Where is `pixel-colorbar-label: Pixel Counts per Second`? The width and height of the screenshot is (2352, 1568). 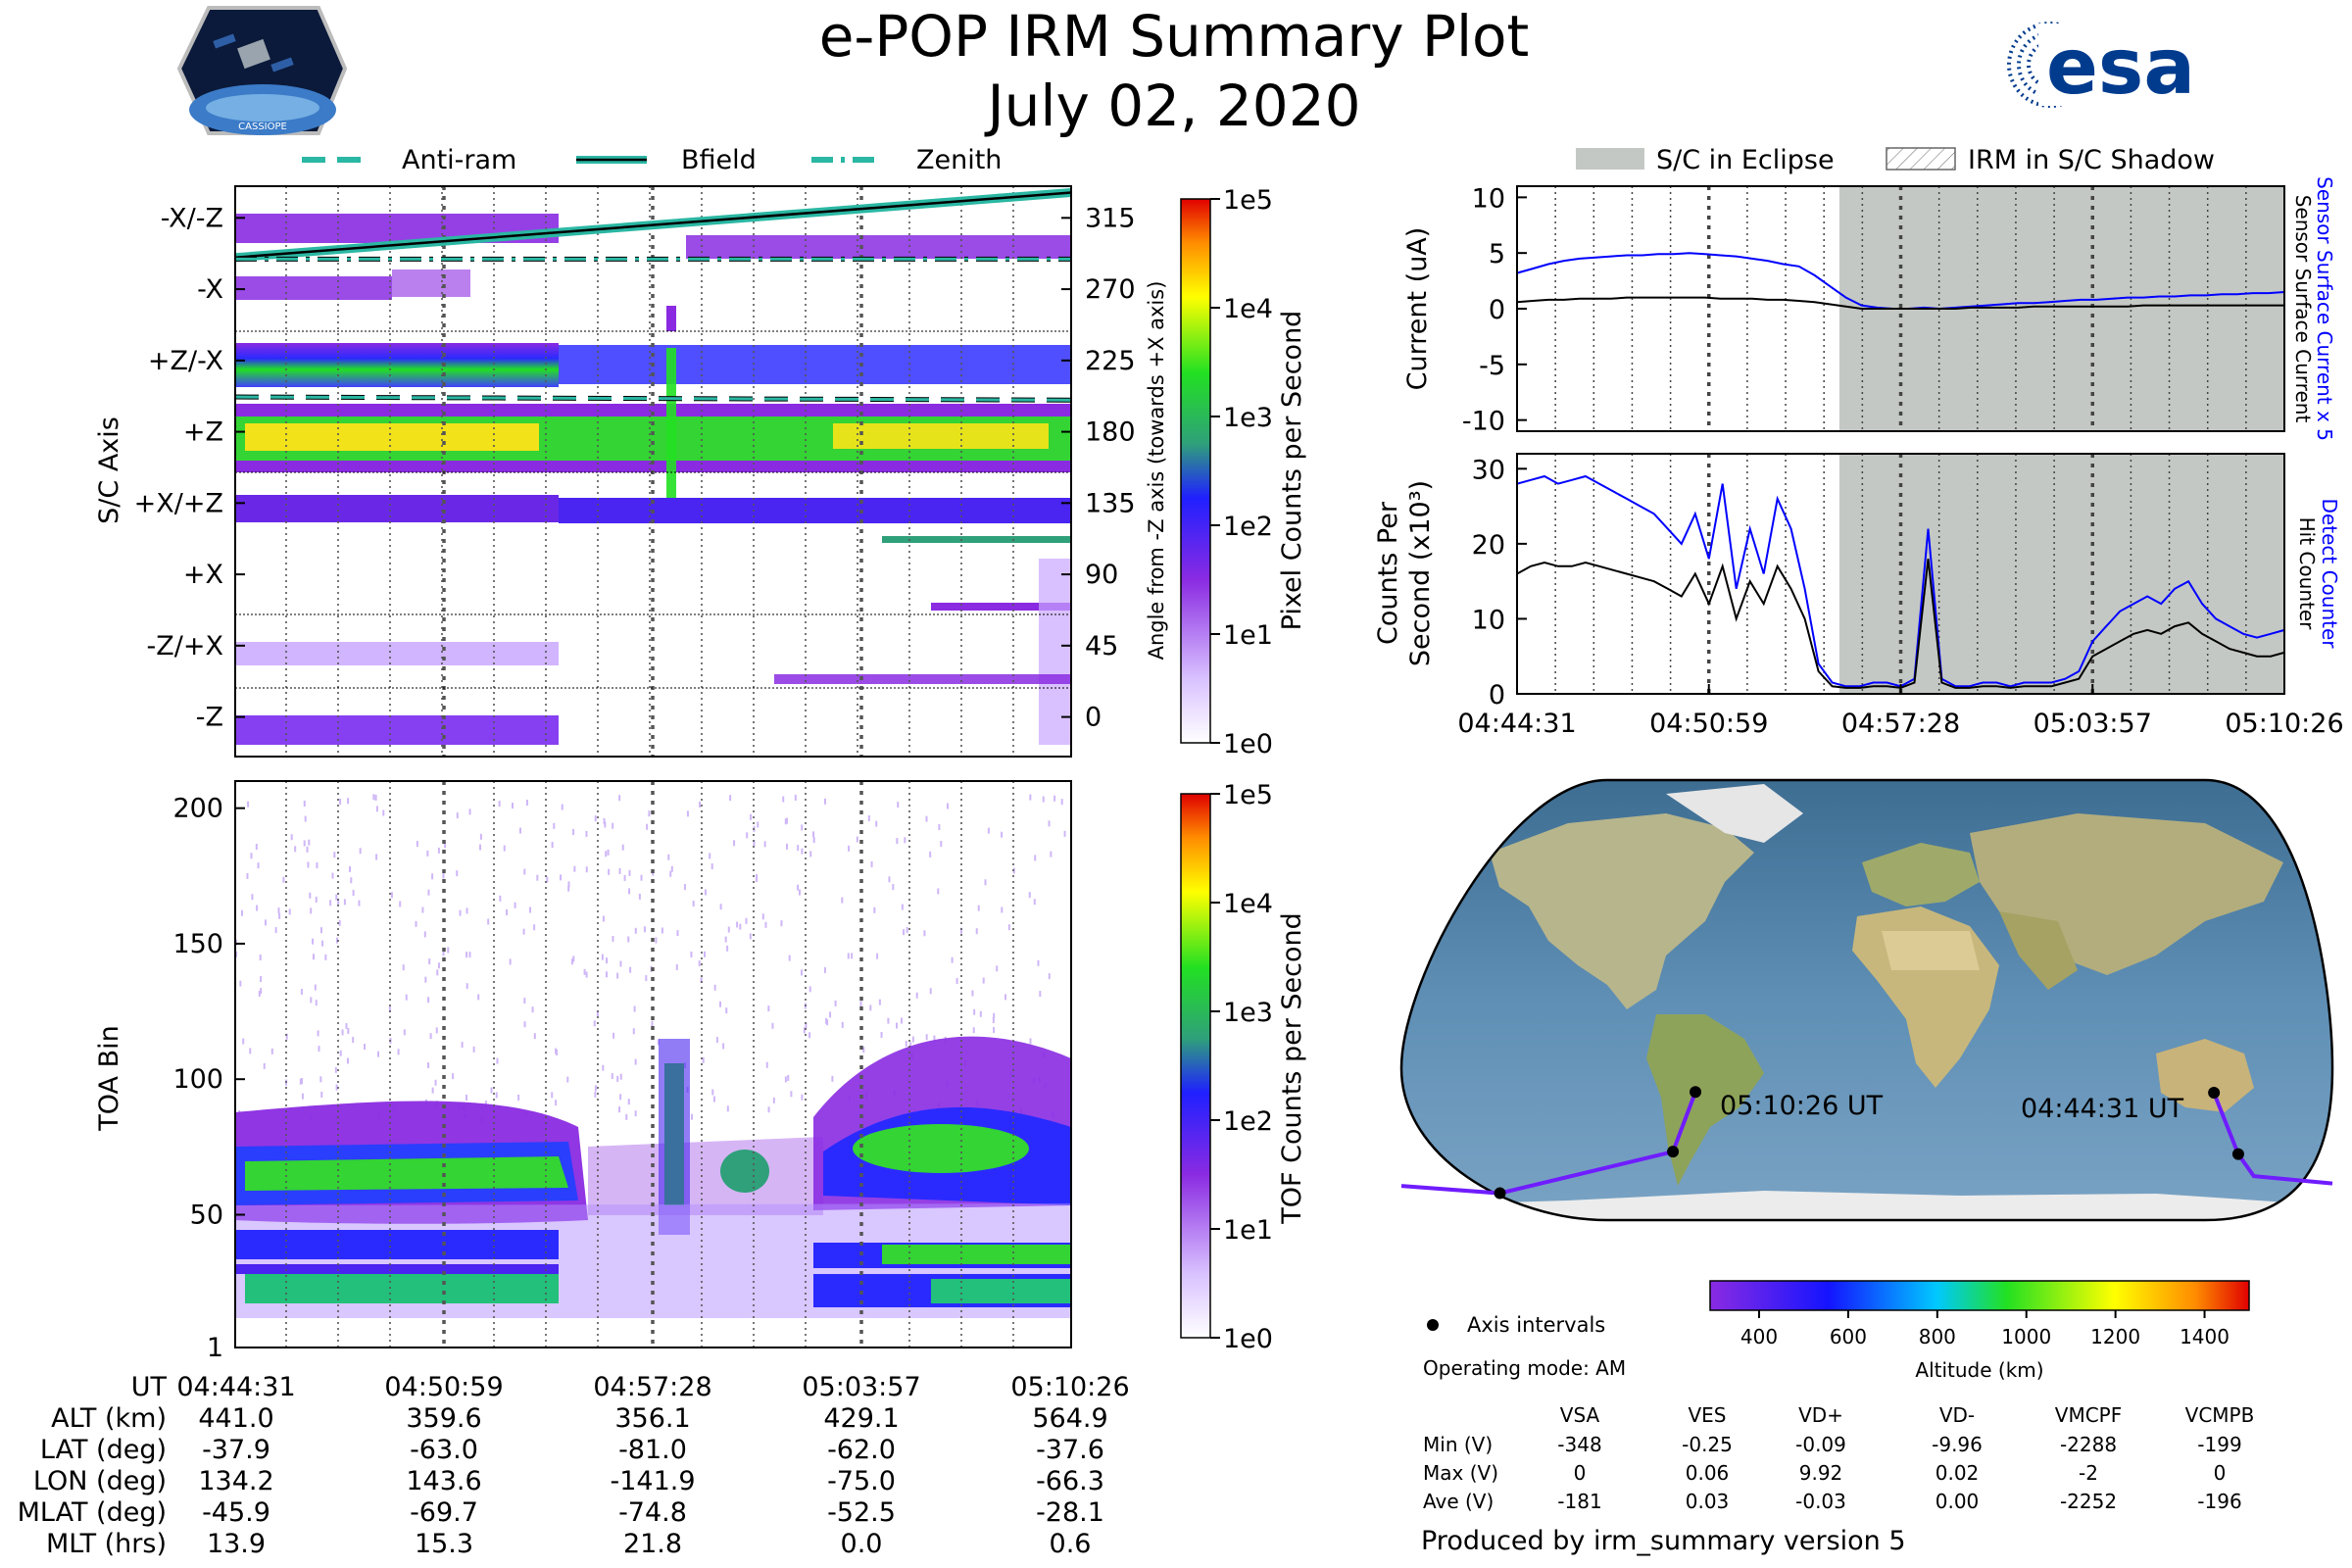 pixel-colorbar-label: Pixel Counts per Second is located at coordinates (1292, 471).